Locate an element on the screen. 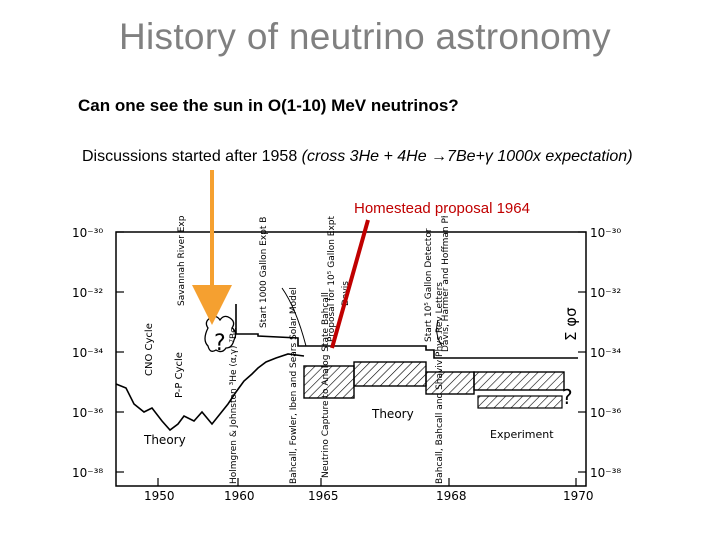  y-tick-right: 10⁻³⁸ is located at coordinates (605, 473).